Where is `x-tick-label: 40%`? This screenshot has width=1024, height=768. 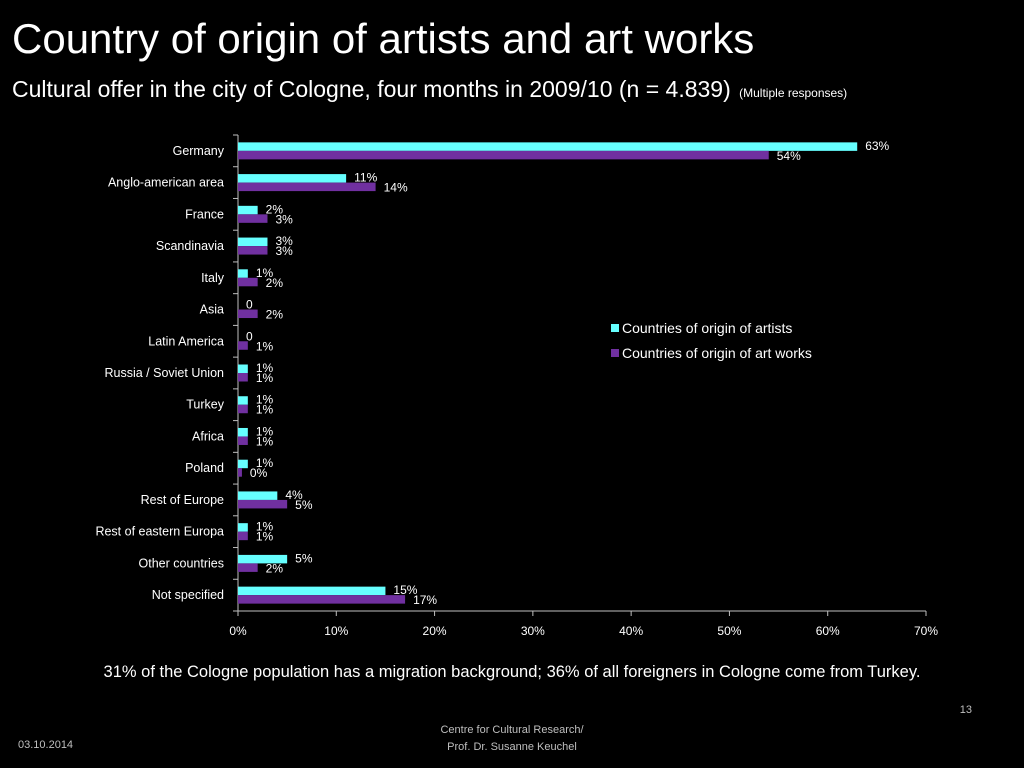 x-tick-label: 40% is located at coordinates (631, 631).